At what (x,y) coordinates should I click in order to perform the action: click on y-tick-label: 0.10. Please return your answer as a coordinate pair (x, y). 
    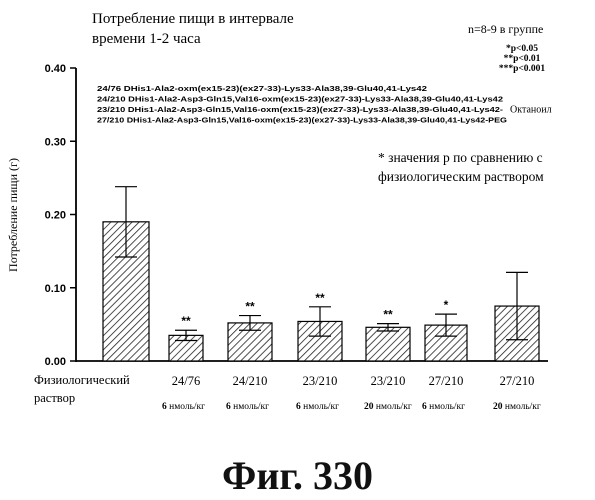
    Looking at the image, I should click on (55, 289).